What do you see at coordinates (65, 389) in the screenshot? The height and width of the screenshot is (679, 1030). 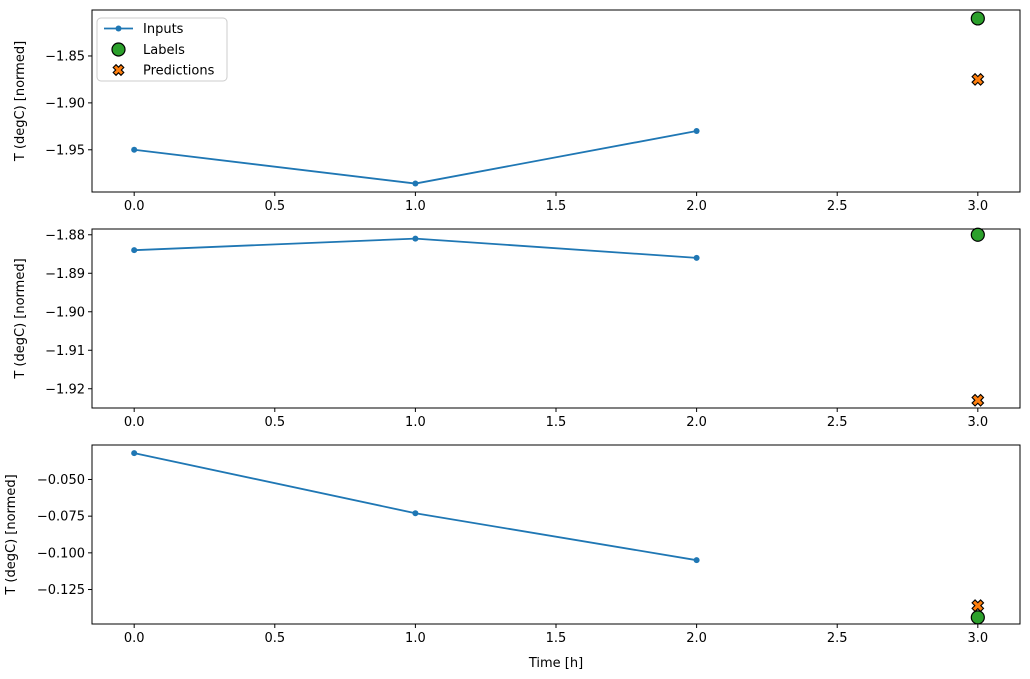 I see `y-tick-label: −1.92` at bounding box center [65, 389].